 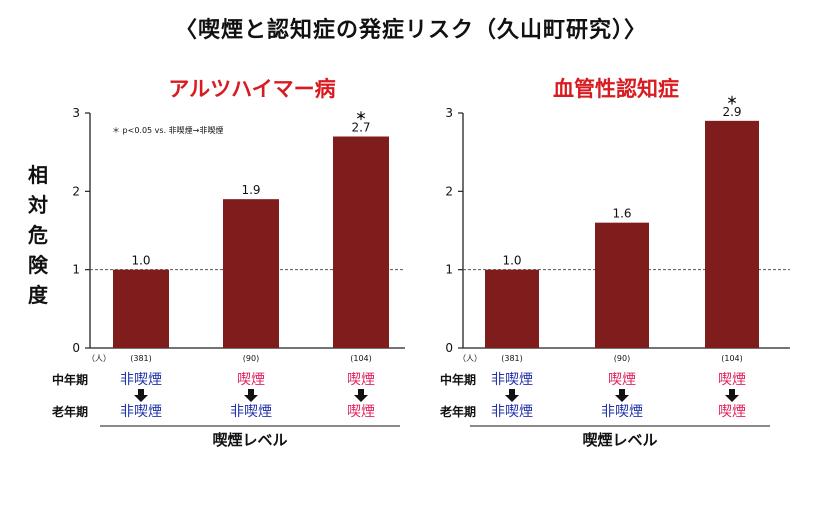 I want to click on chart2-n-label: (104), so click(x=732, y=358).